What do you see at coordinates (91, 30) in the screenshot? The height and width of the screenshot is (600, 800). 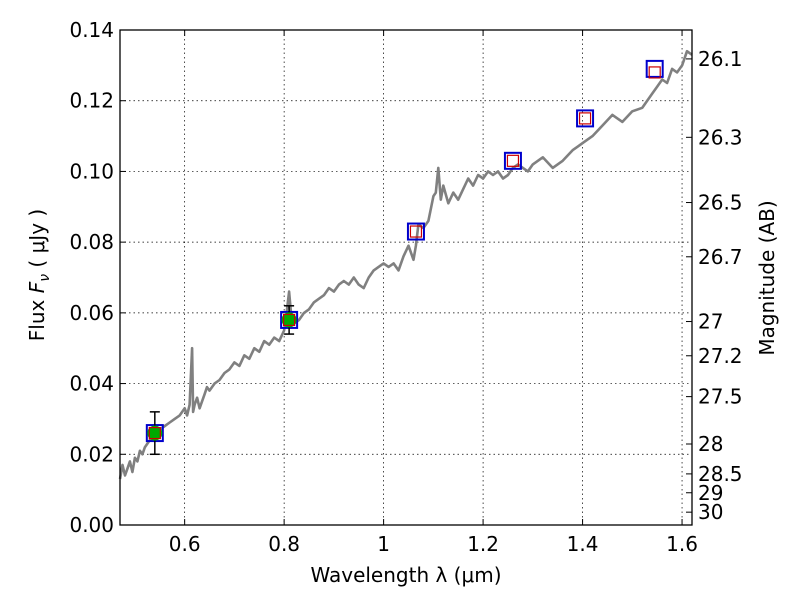 I see `y-tick-label: 0.14` at bounding box center [91, 30].